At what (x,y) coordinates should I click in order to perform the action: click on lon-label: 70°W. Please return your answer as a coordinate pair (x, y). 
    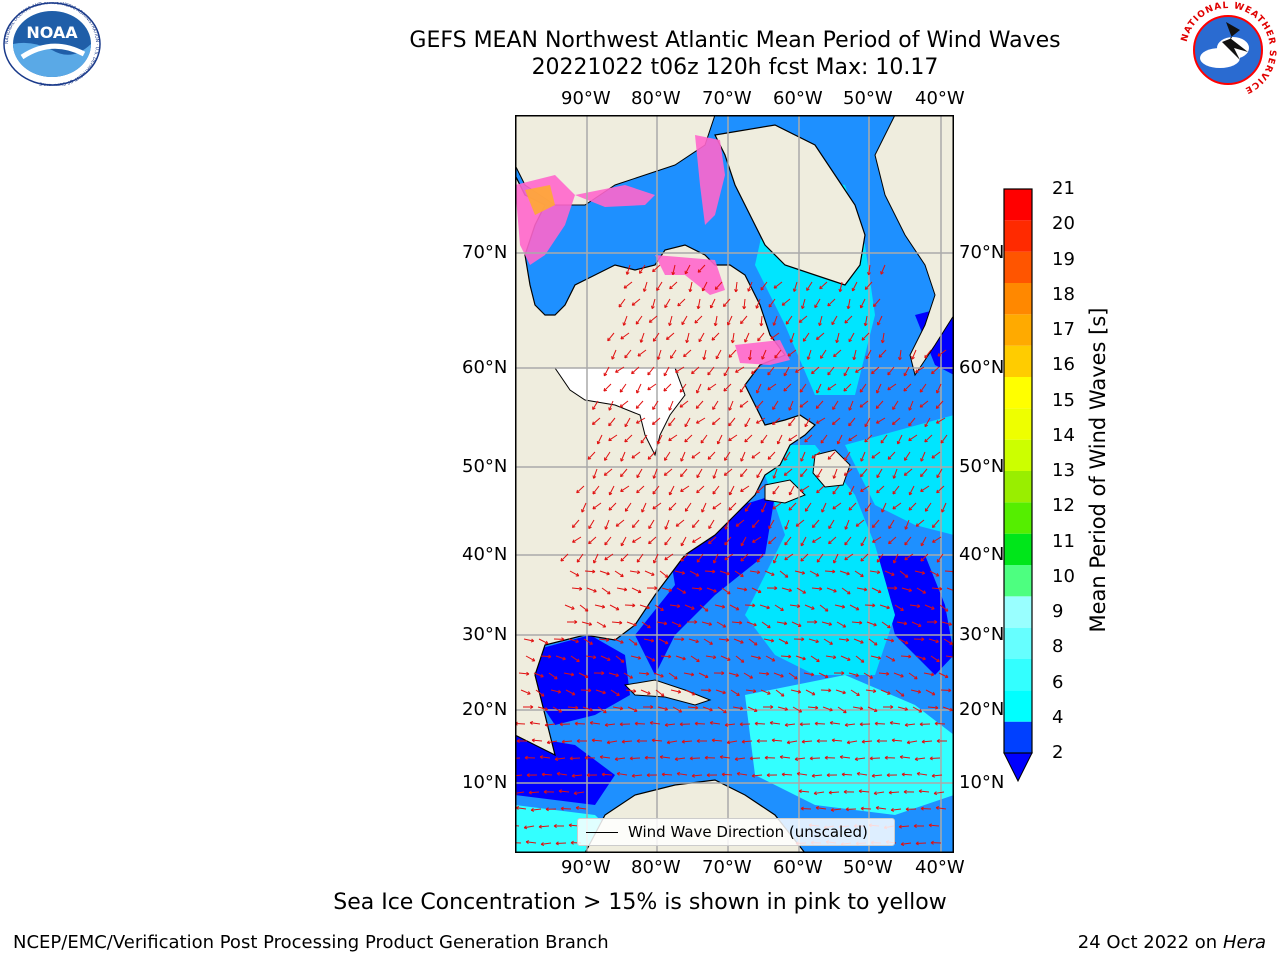
    Looking at the image, I should click on (727, 867).